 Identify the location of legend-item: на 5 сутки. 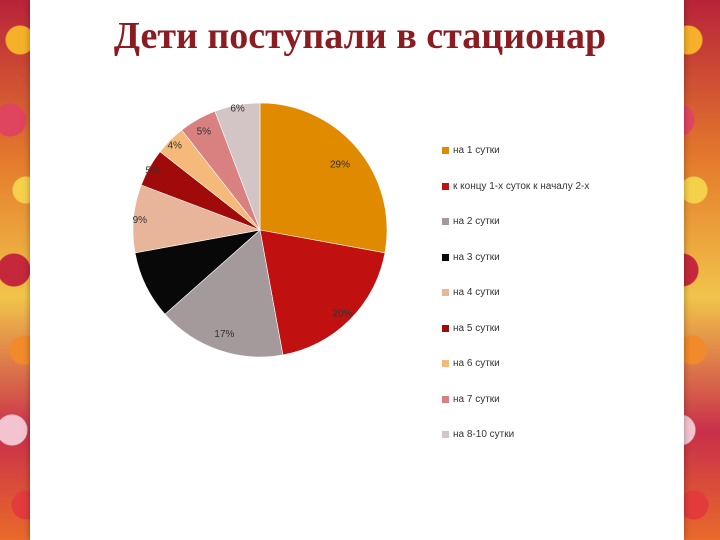
(515, 329).